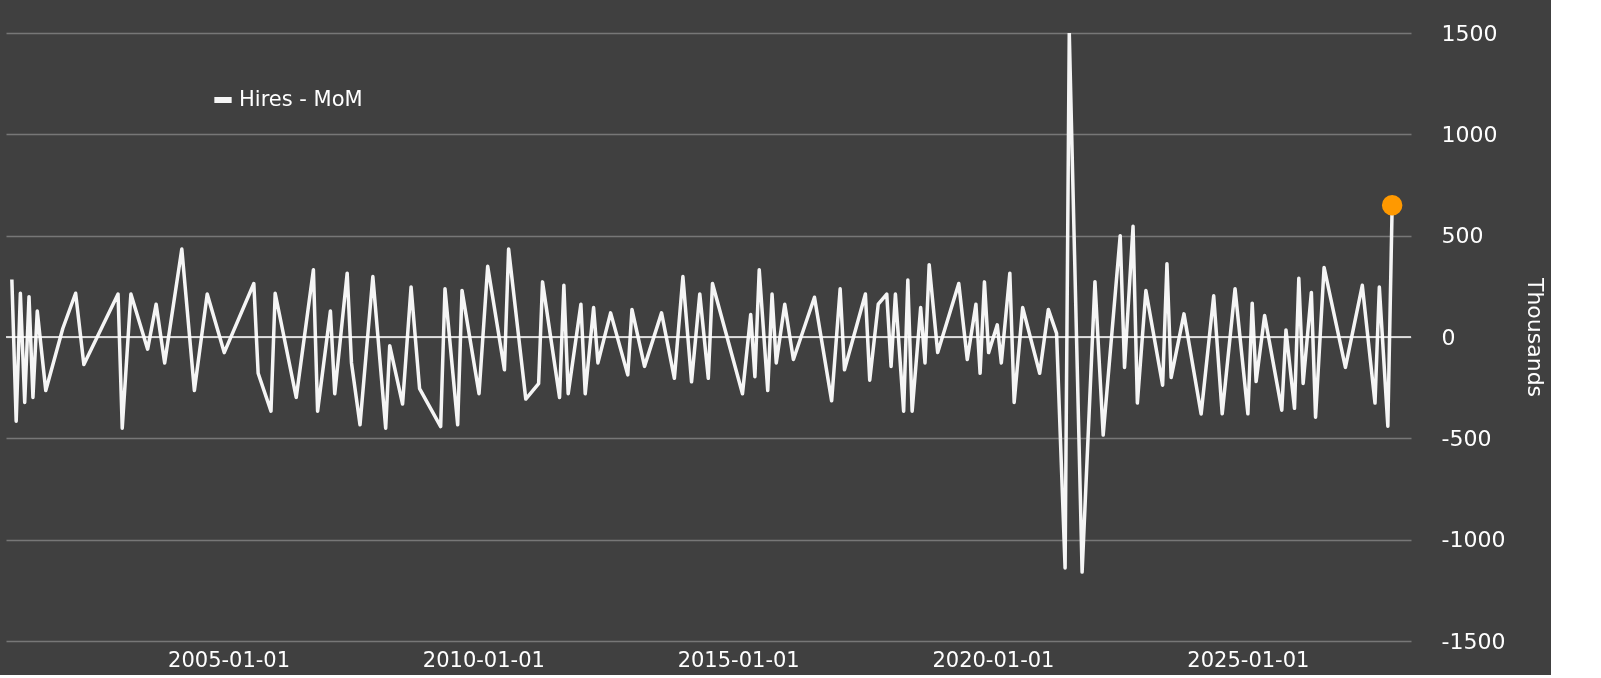  Describe the element at coordinates (1536, 337) in the screenshot. I see `y-axis-title: Thousands` at that location.